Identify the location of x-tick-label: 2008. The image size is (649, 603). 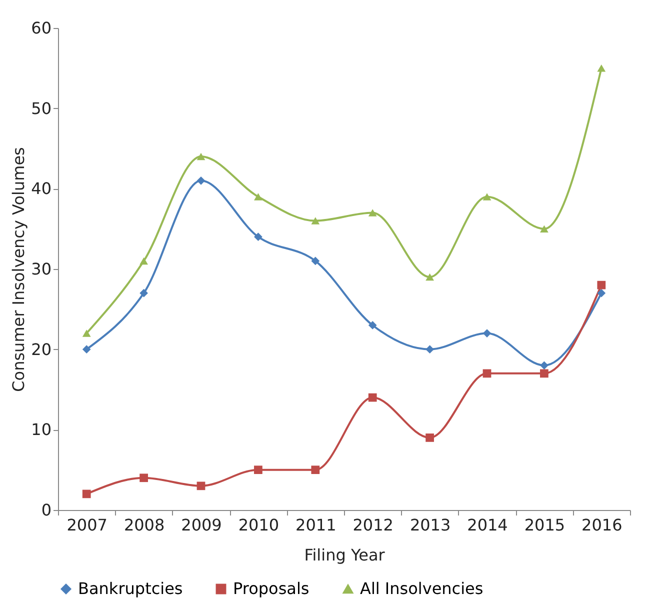
(144, 525).